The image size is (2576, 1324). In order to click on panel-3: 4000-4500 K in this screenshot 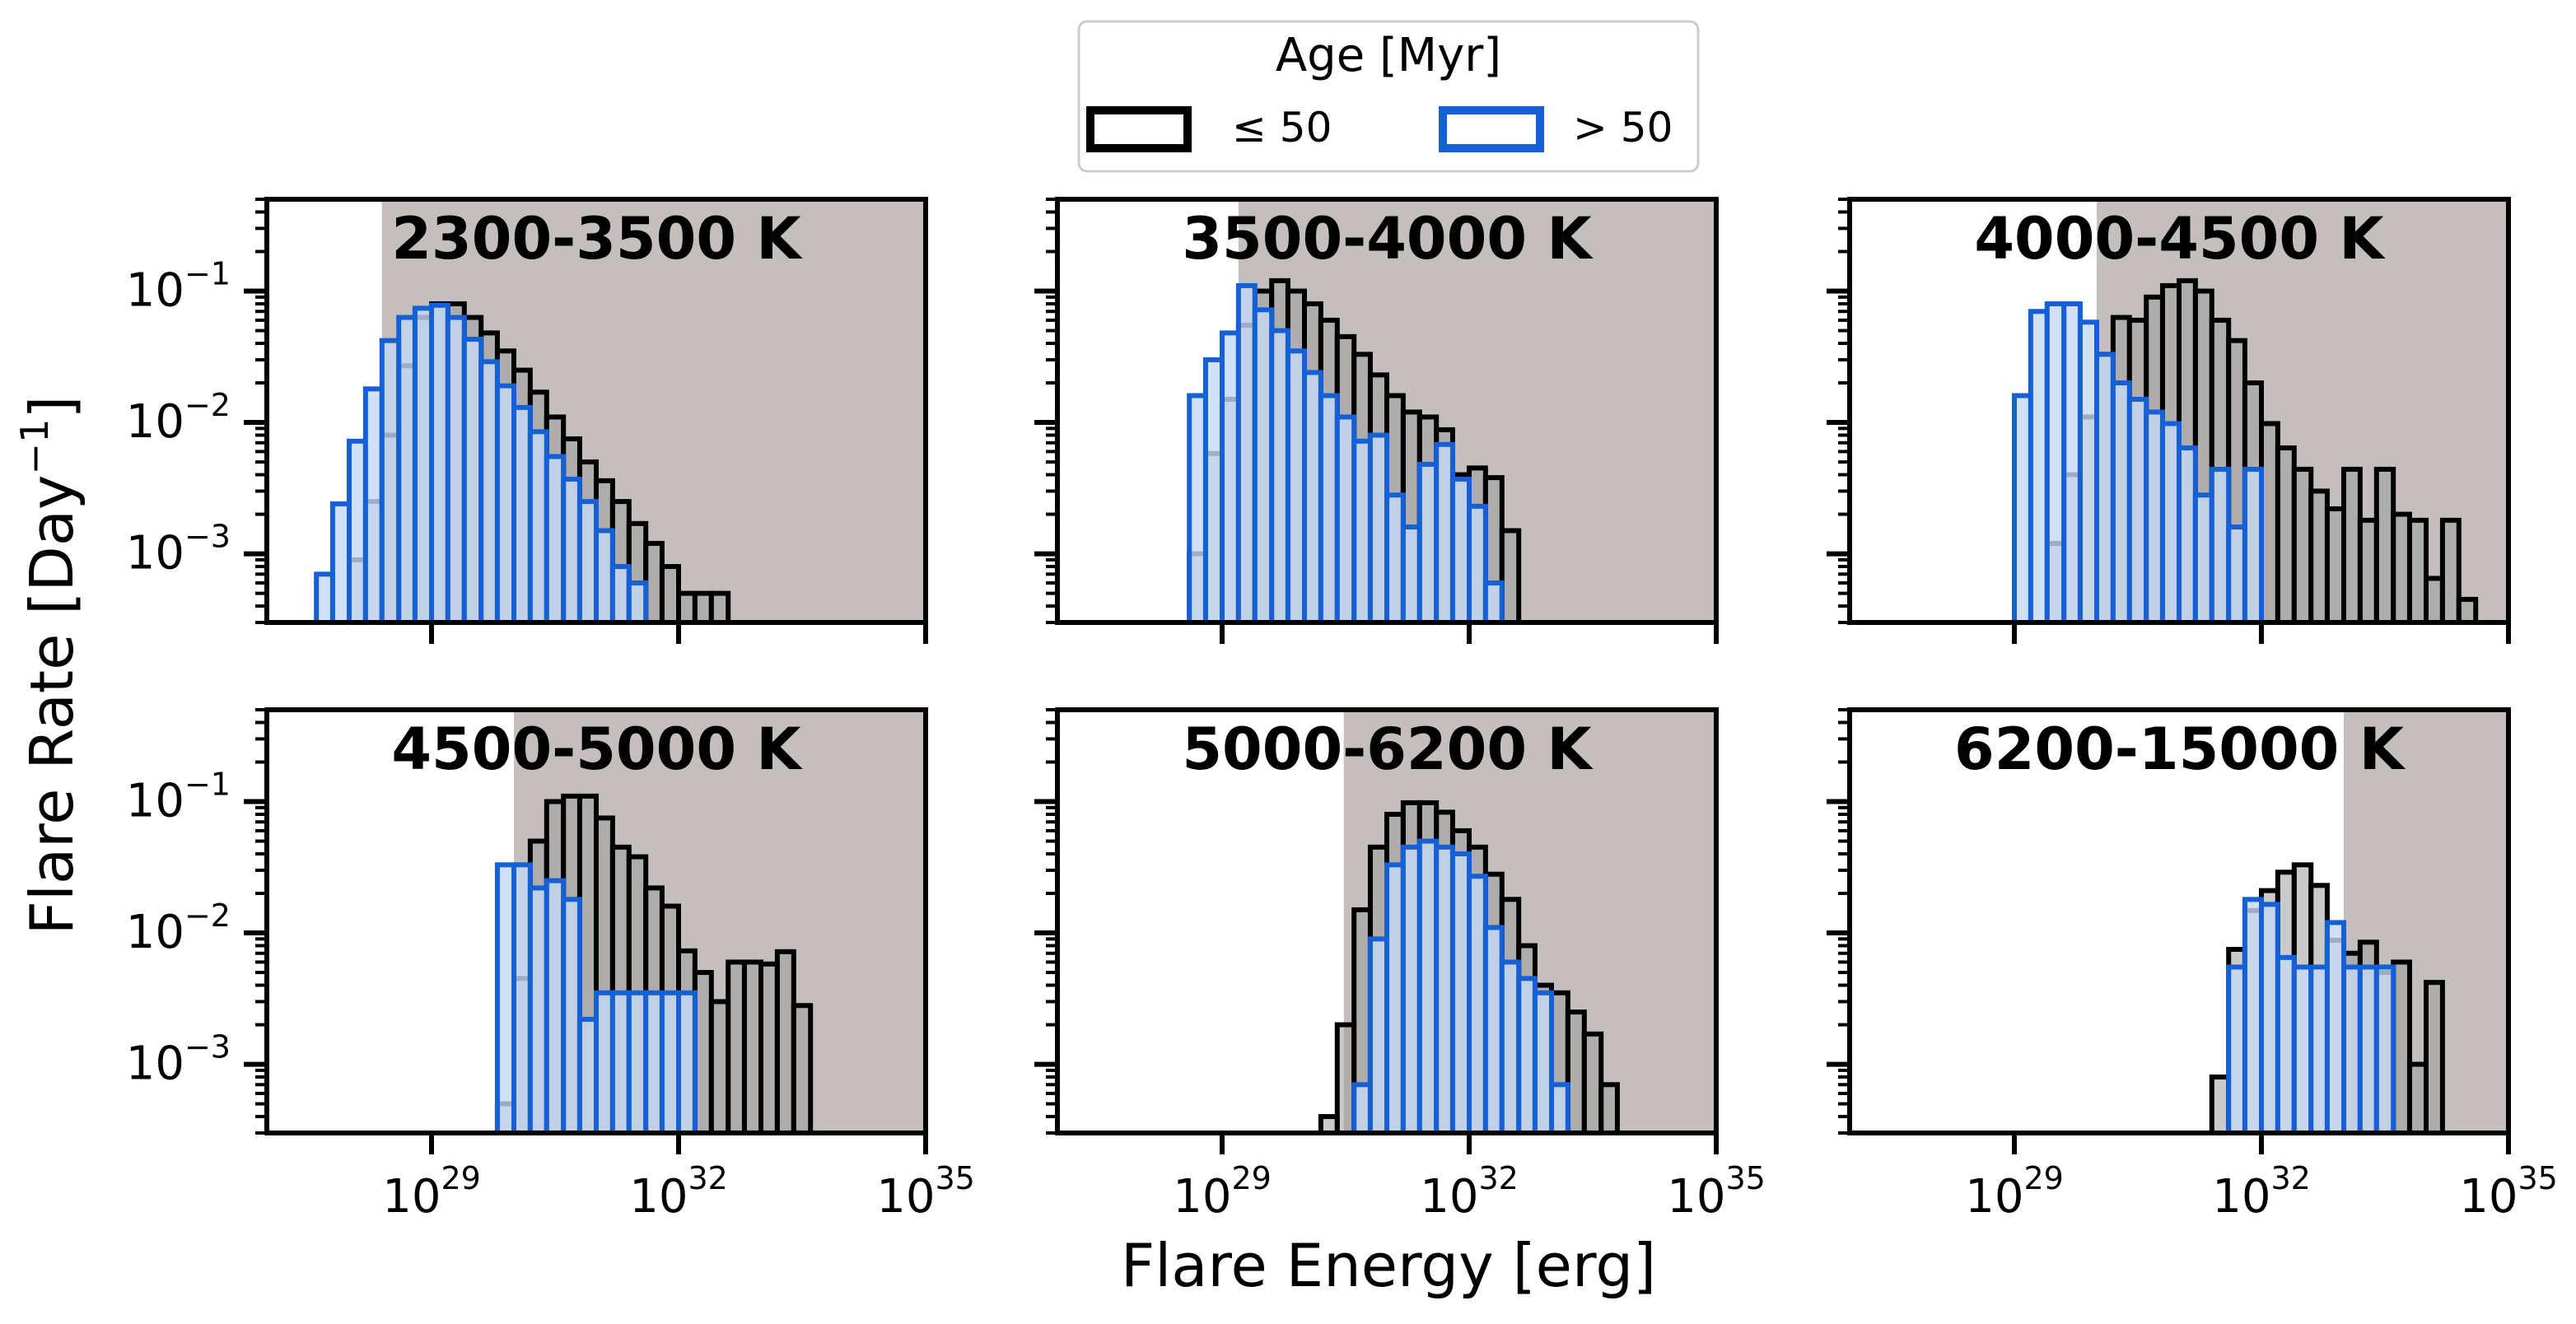, I will do `click(2169, 420)`.